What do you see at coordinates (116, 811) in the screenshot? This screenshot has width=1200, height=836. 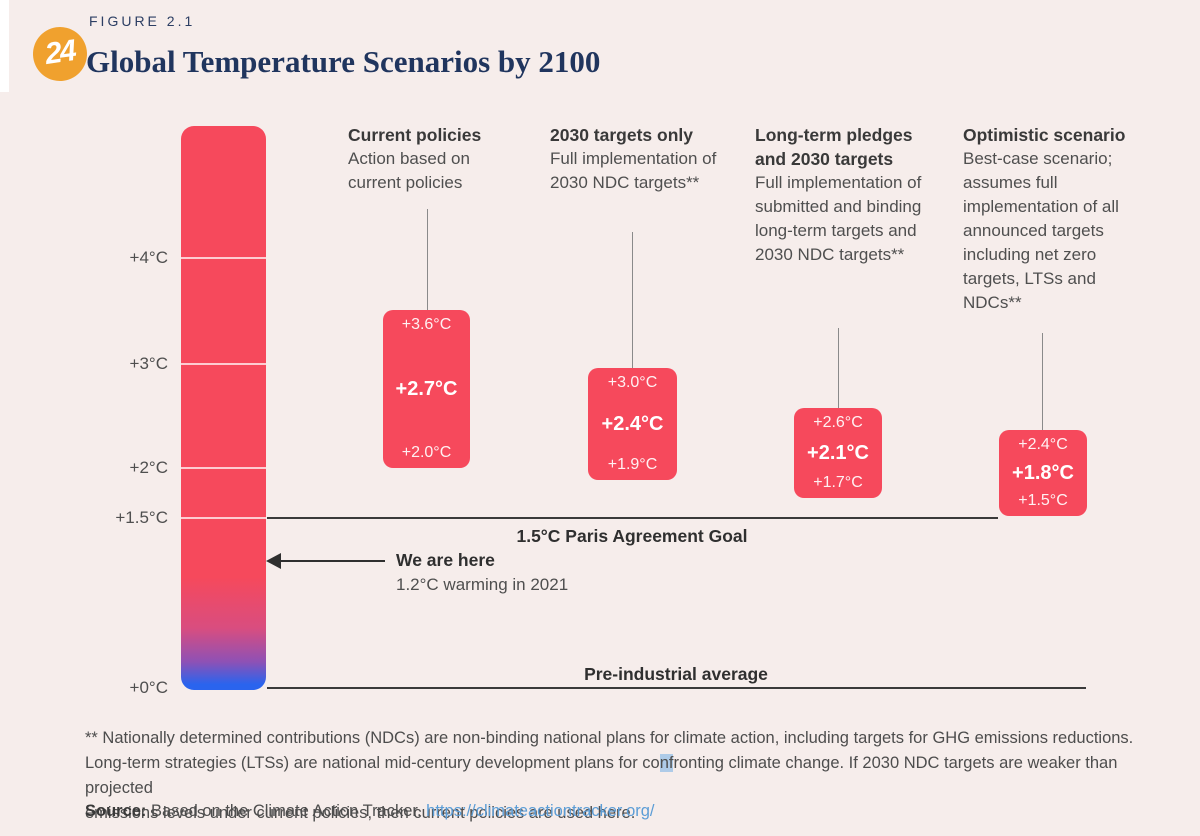 I see `source-label: Source:` at bounding box center [116, 811].